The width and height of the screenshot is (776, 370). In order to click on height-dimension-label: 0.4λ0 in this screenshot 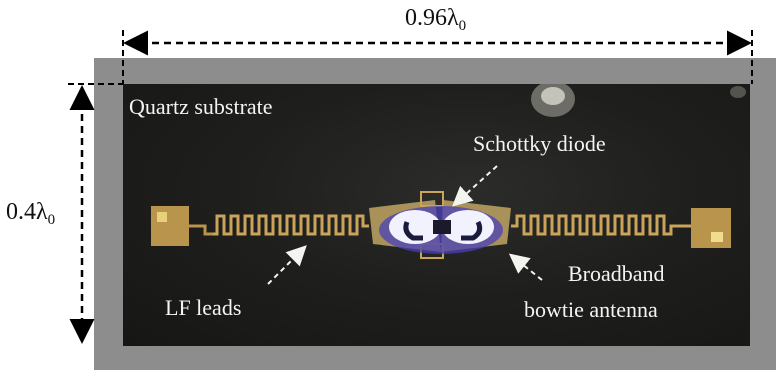, I will do `click(30, 214)`.